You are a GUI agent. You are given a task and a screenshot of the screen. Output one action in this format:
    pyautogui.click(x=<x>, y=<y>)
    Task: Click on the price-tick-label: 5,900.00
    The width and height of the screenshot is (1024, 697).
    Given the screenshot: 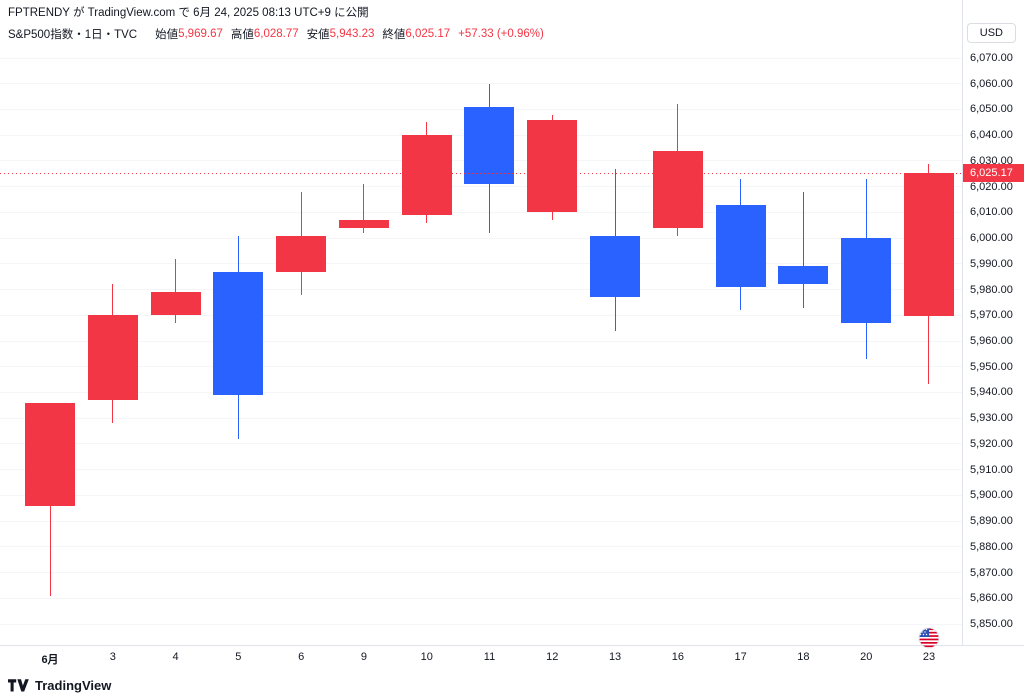 What is the action you would take?
    pyautogui.click(x=991, y=495)
    